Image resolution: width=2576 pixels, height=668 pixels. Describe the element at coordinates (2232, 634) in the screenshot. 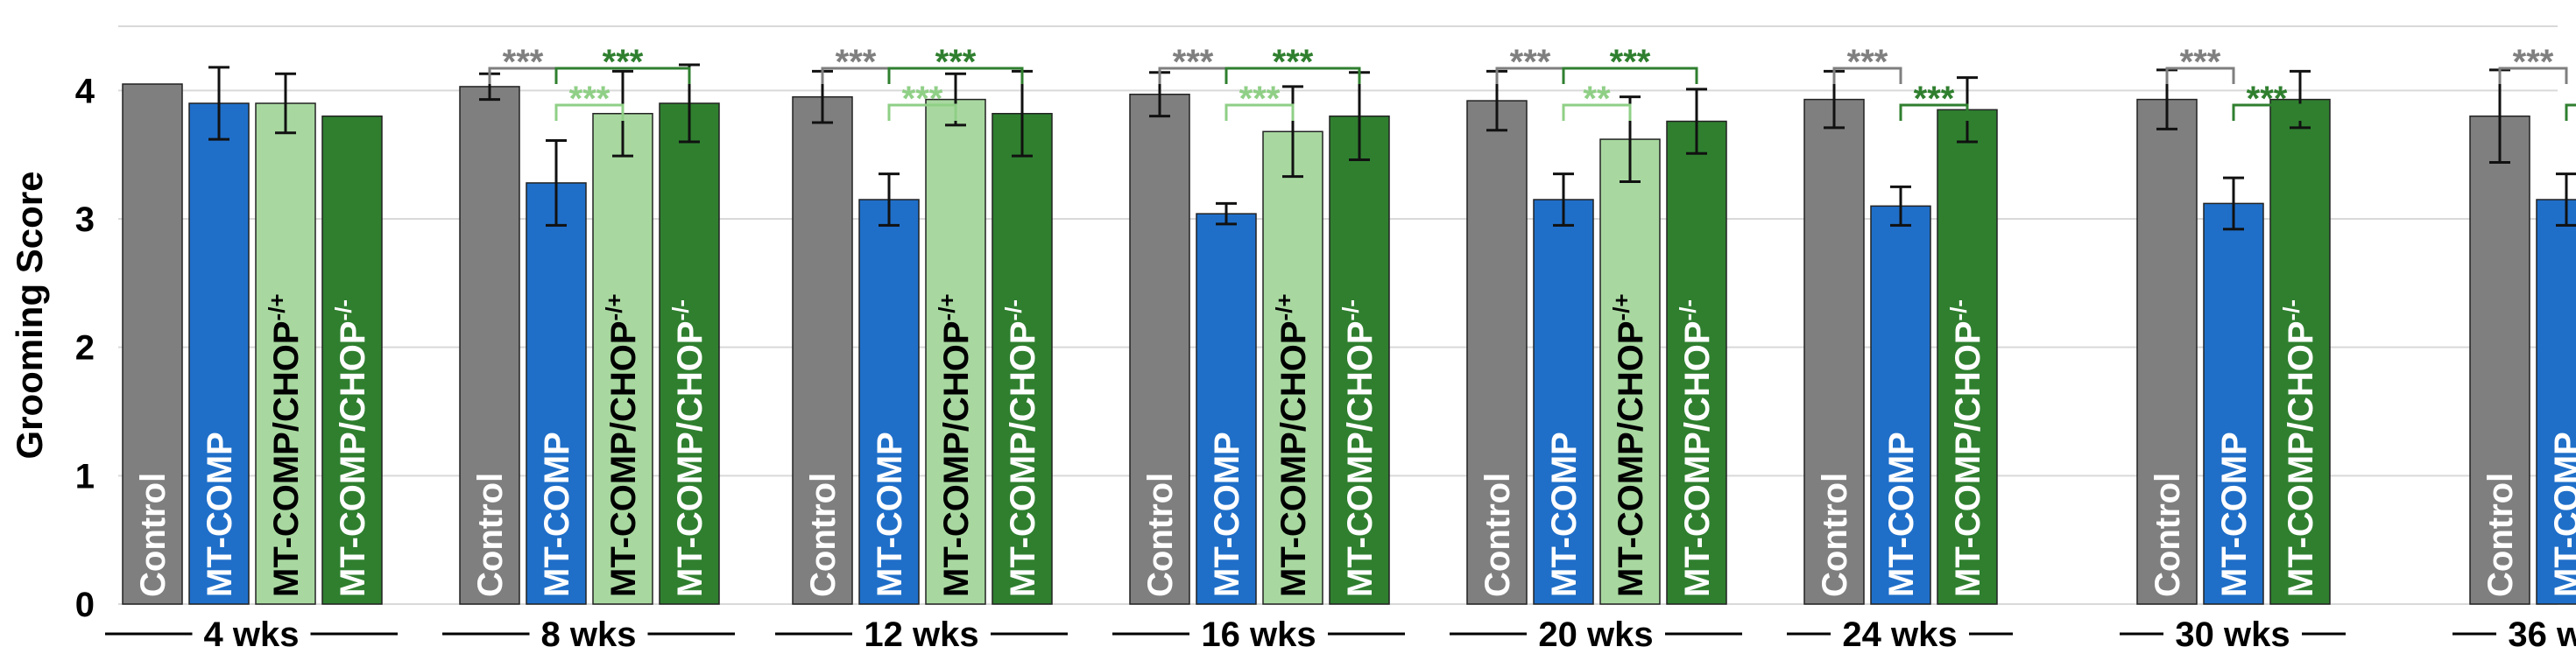

I see `group-label: 30 wks` at that location.